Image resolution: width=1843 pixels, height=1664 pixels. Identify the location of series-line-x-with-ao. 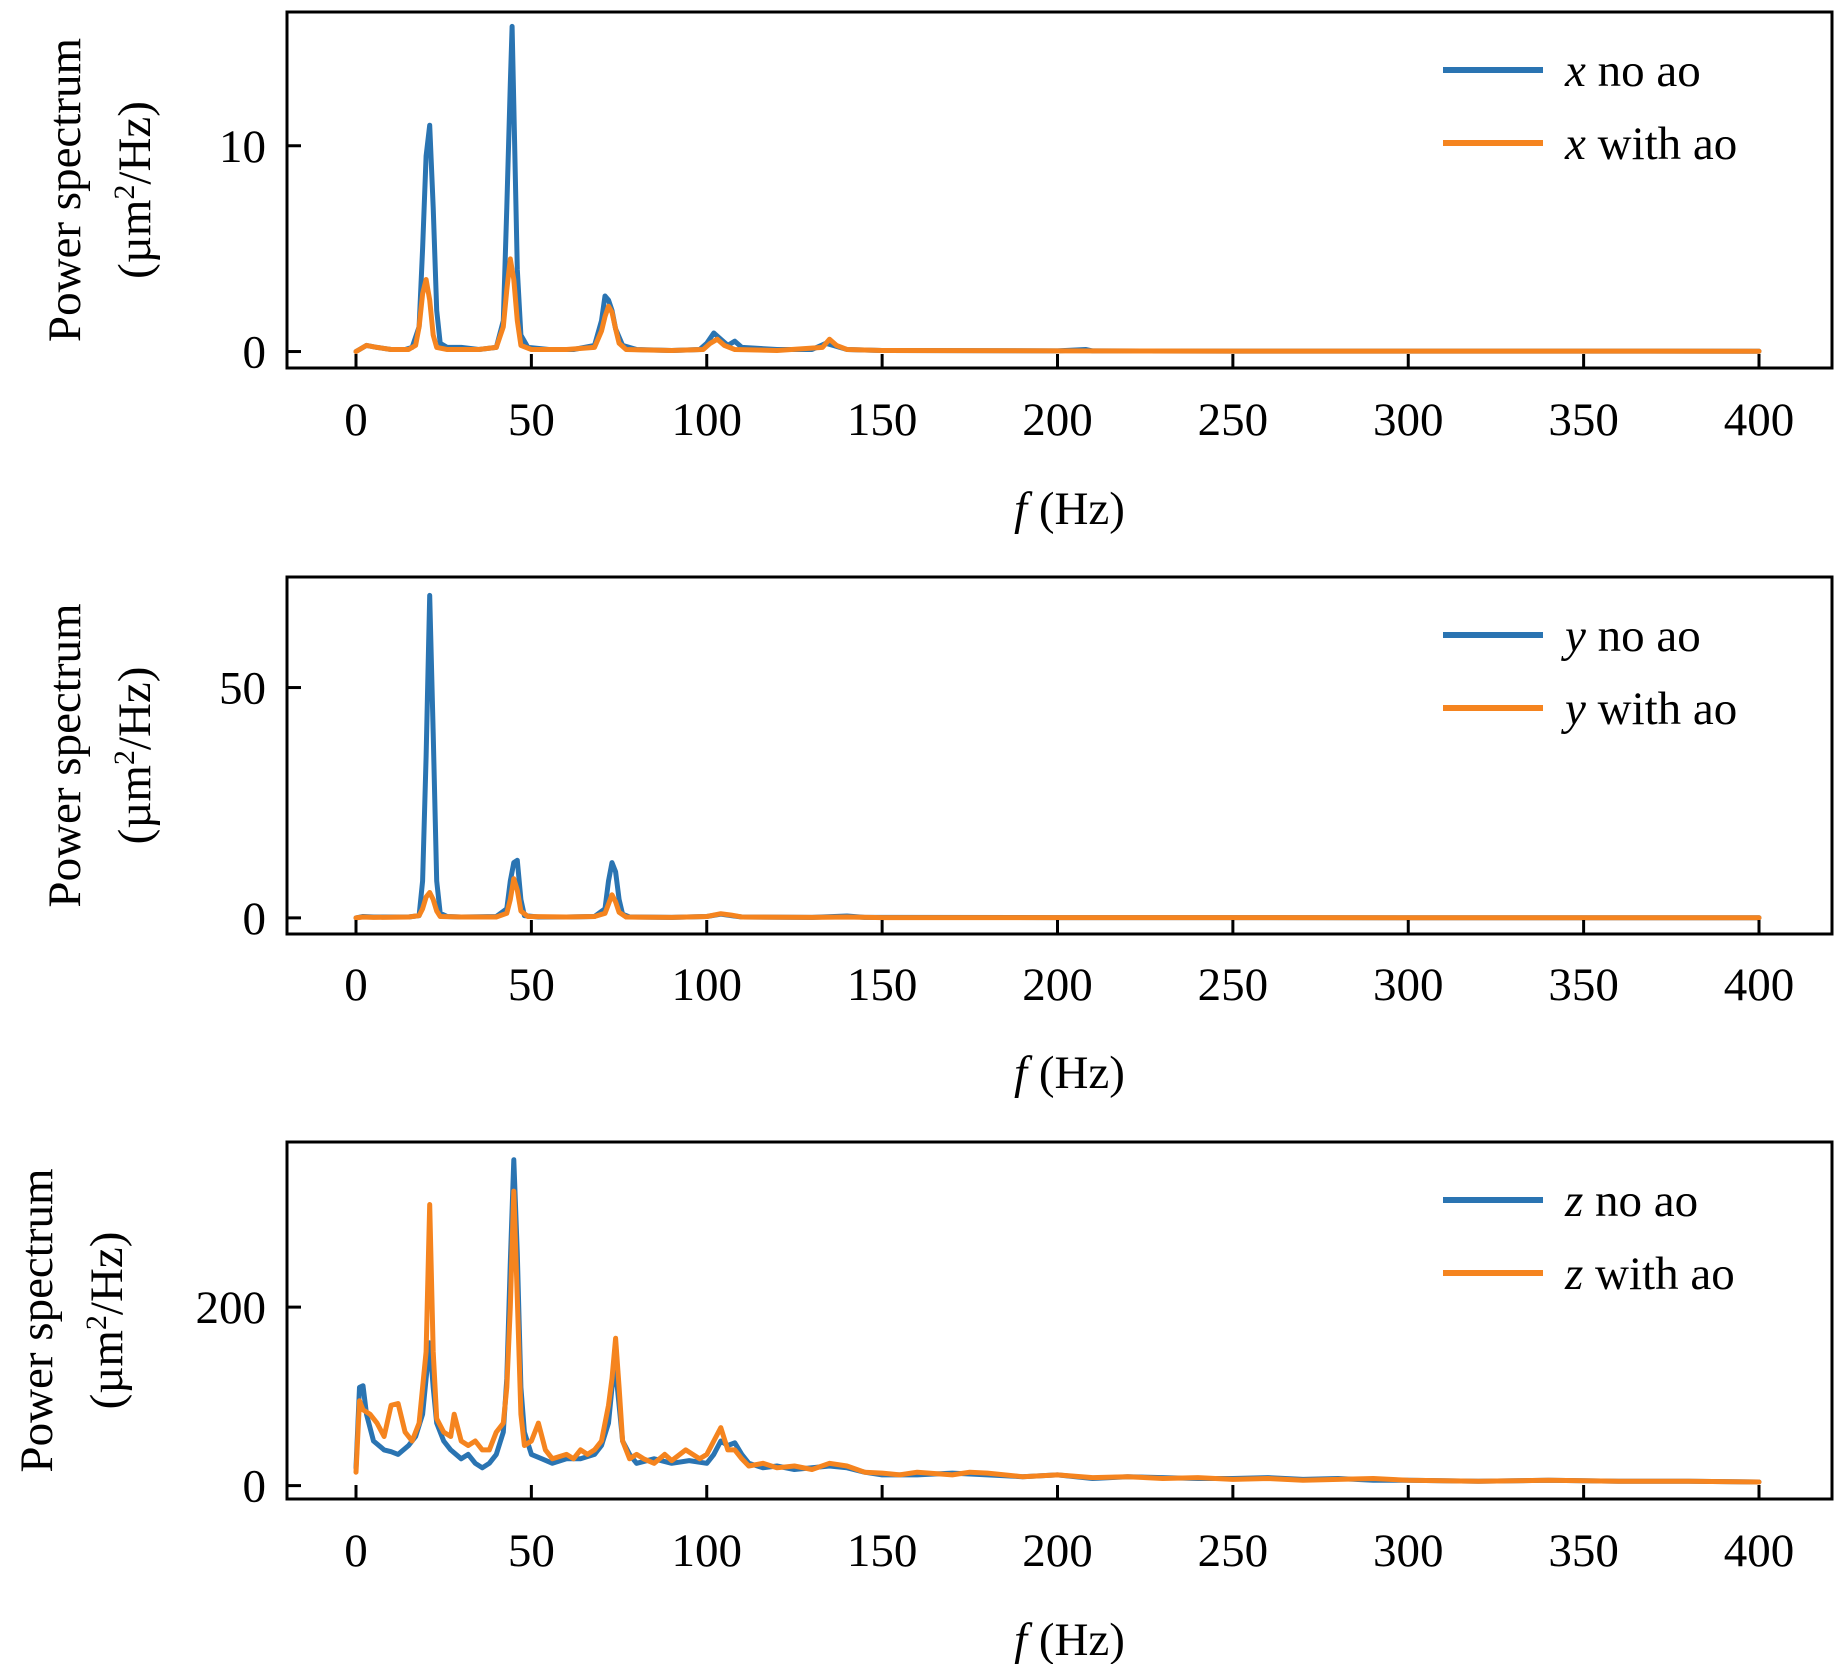
(1057, 305).